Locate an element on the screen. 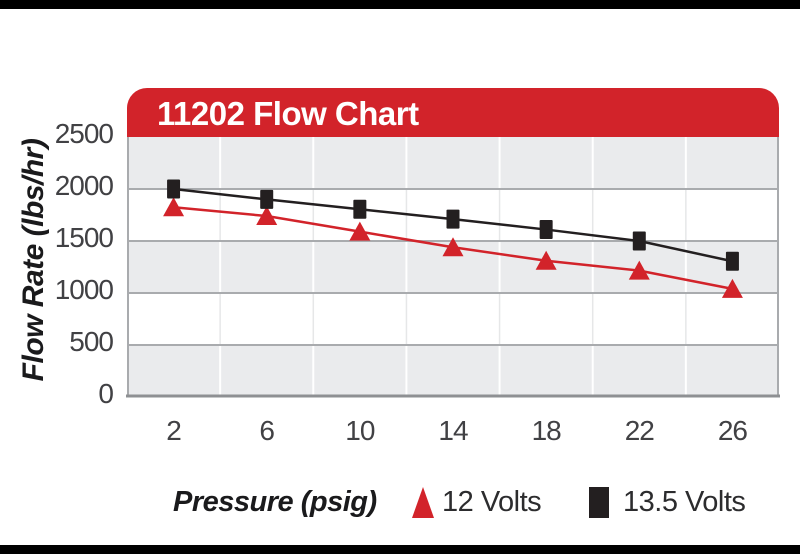  legend-item-13-5-volts: 13.5 Volts is located at coordinates (667, 502).